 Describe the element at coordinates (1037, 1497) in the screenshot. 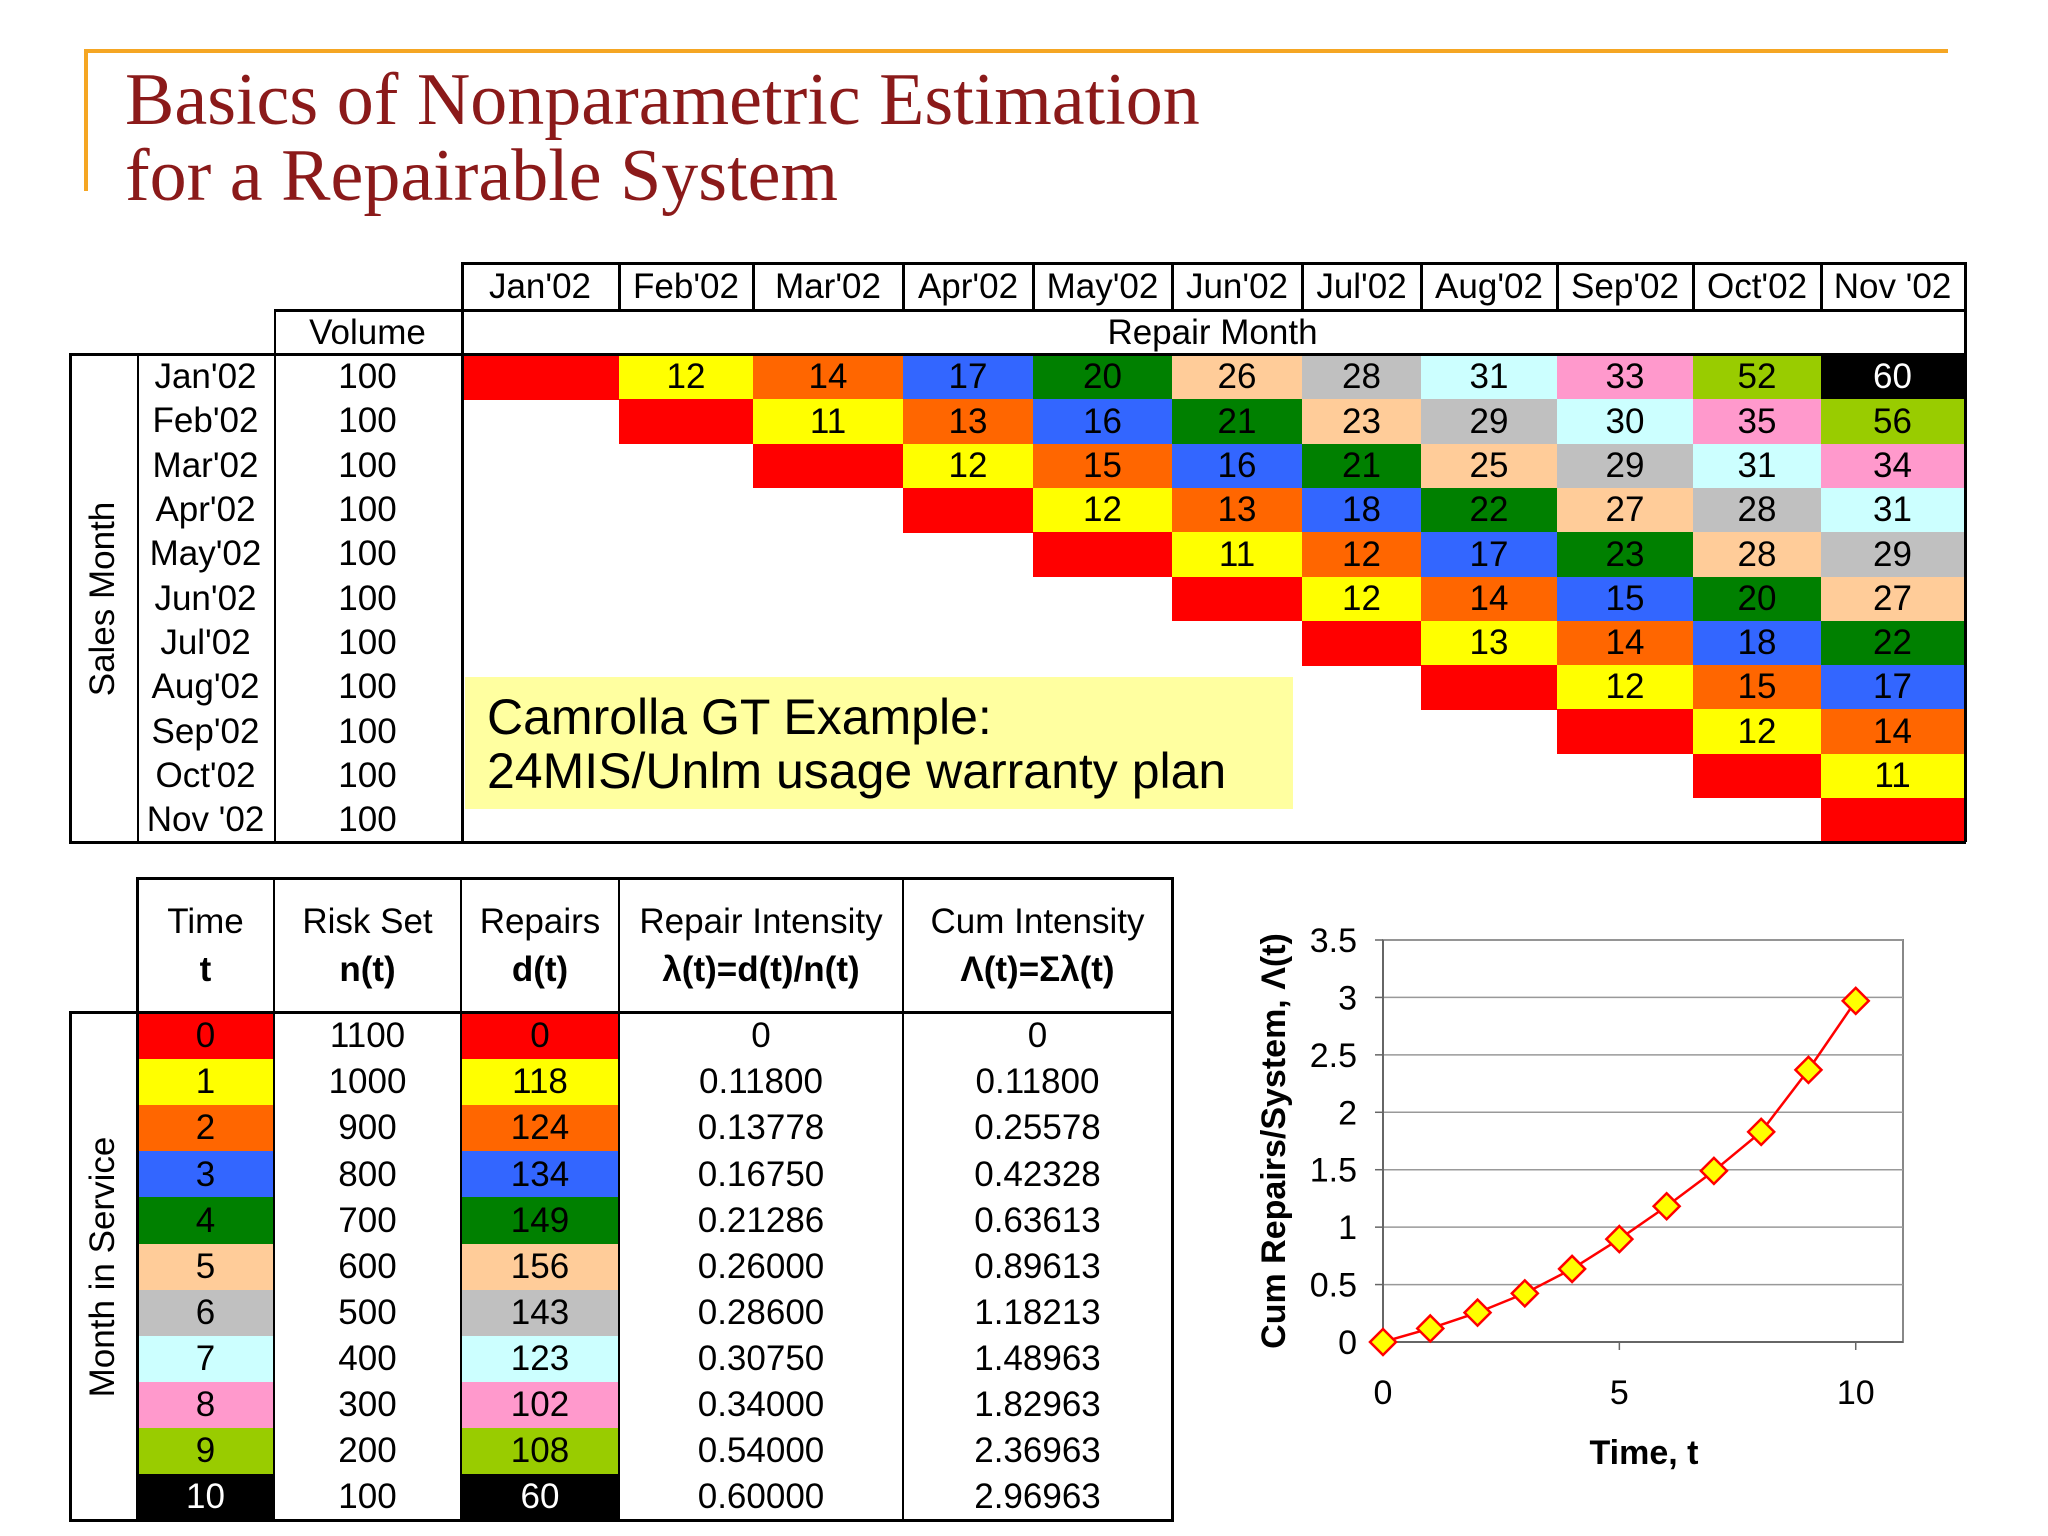

I see `table-cell-cum: 2.96963` at that location.